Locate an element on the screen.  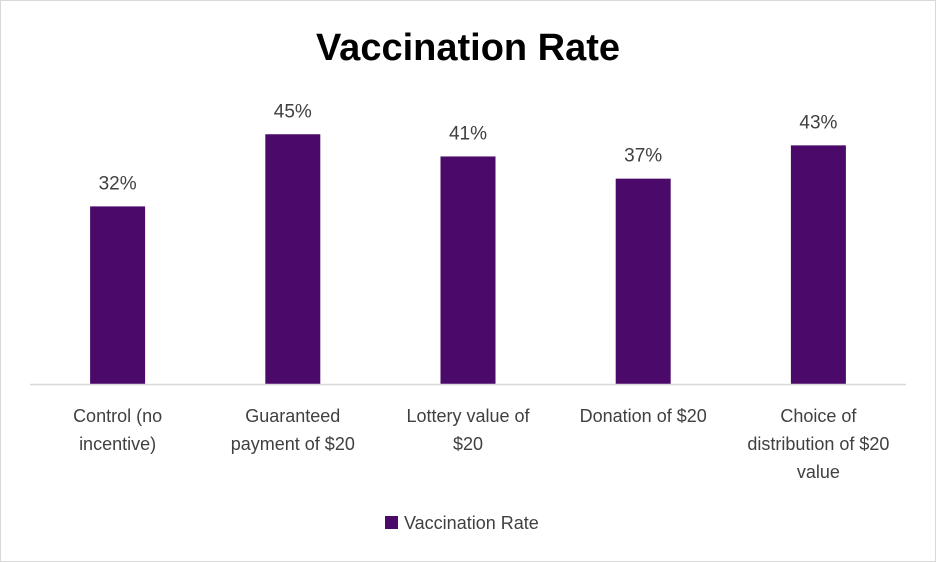
legend: Vaccination Rate is located at coordinates (462, 523).